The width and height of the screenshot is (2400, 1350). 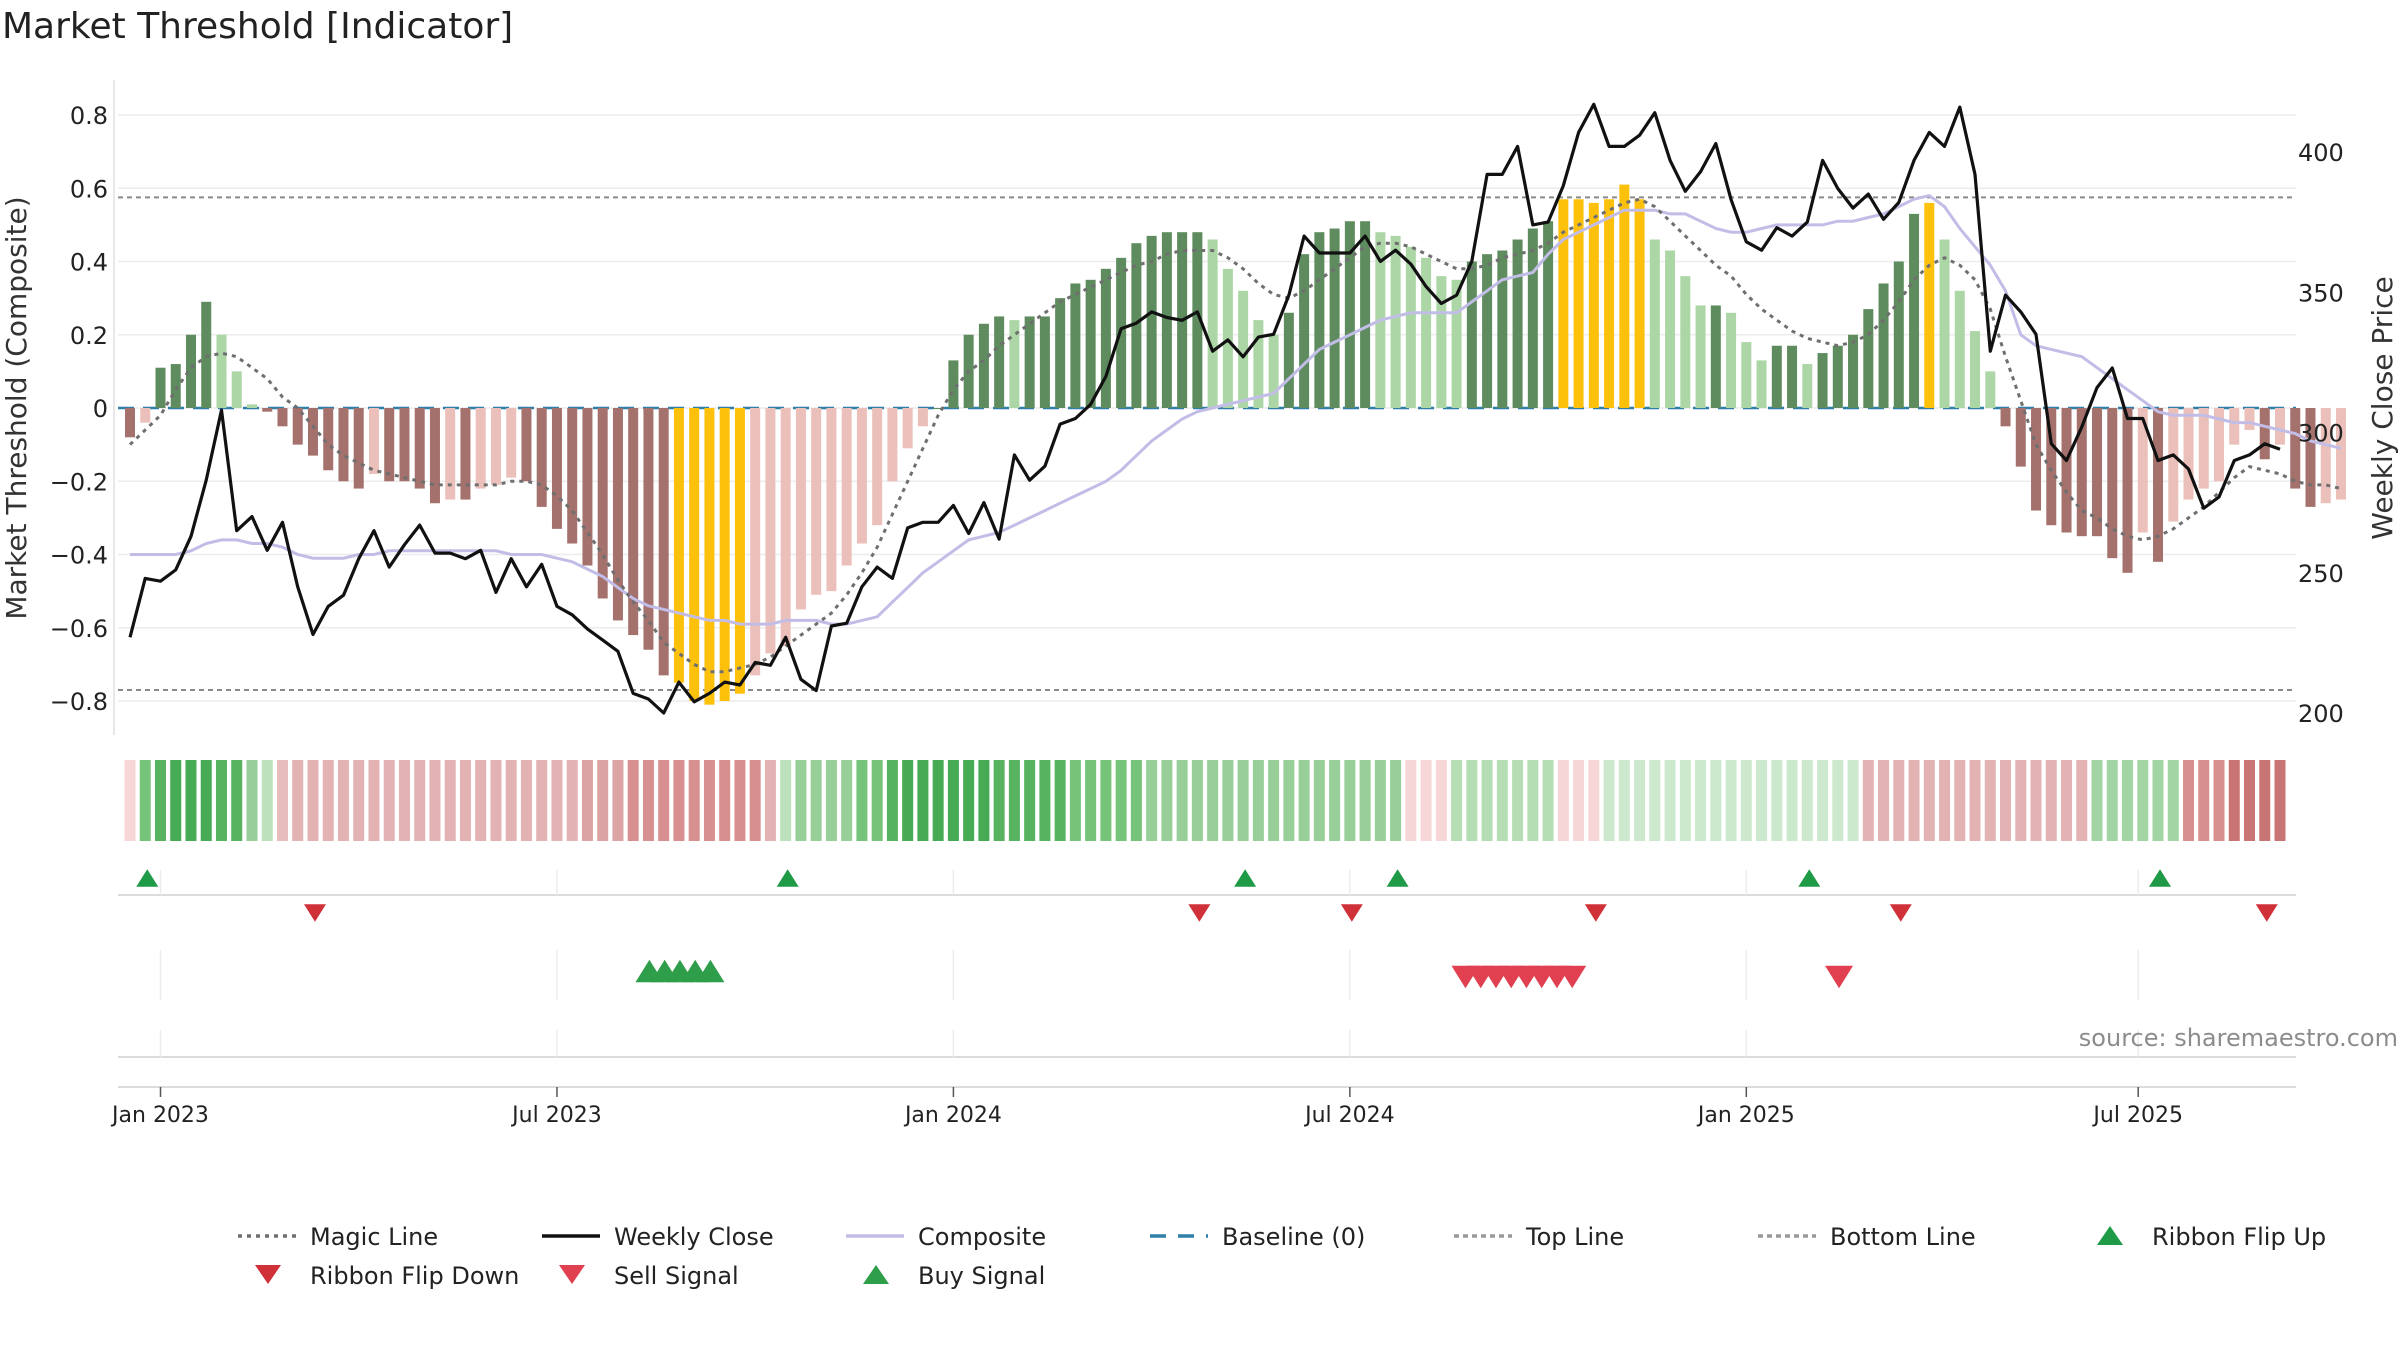 I want to click on legend-item-composite: Composite, so click(x=946, y=1237).